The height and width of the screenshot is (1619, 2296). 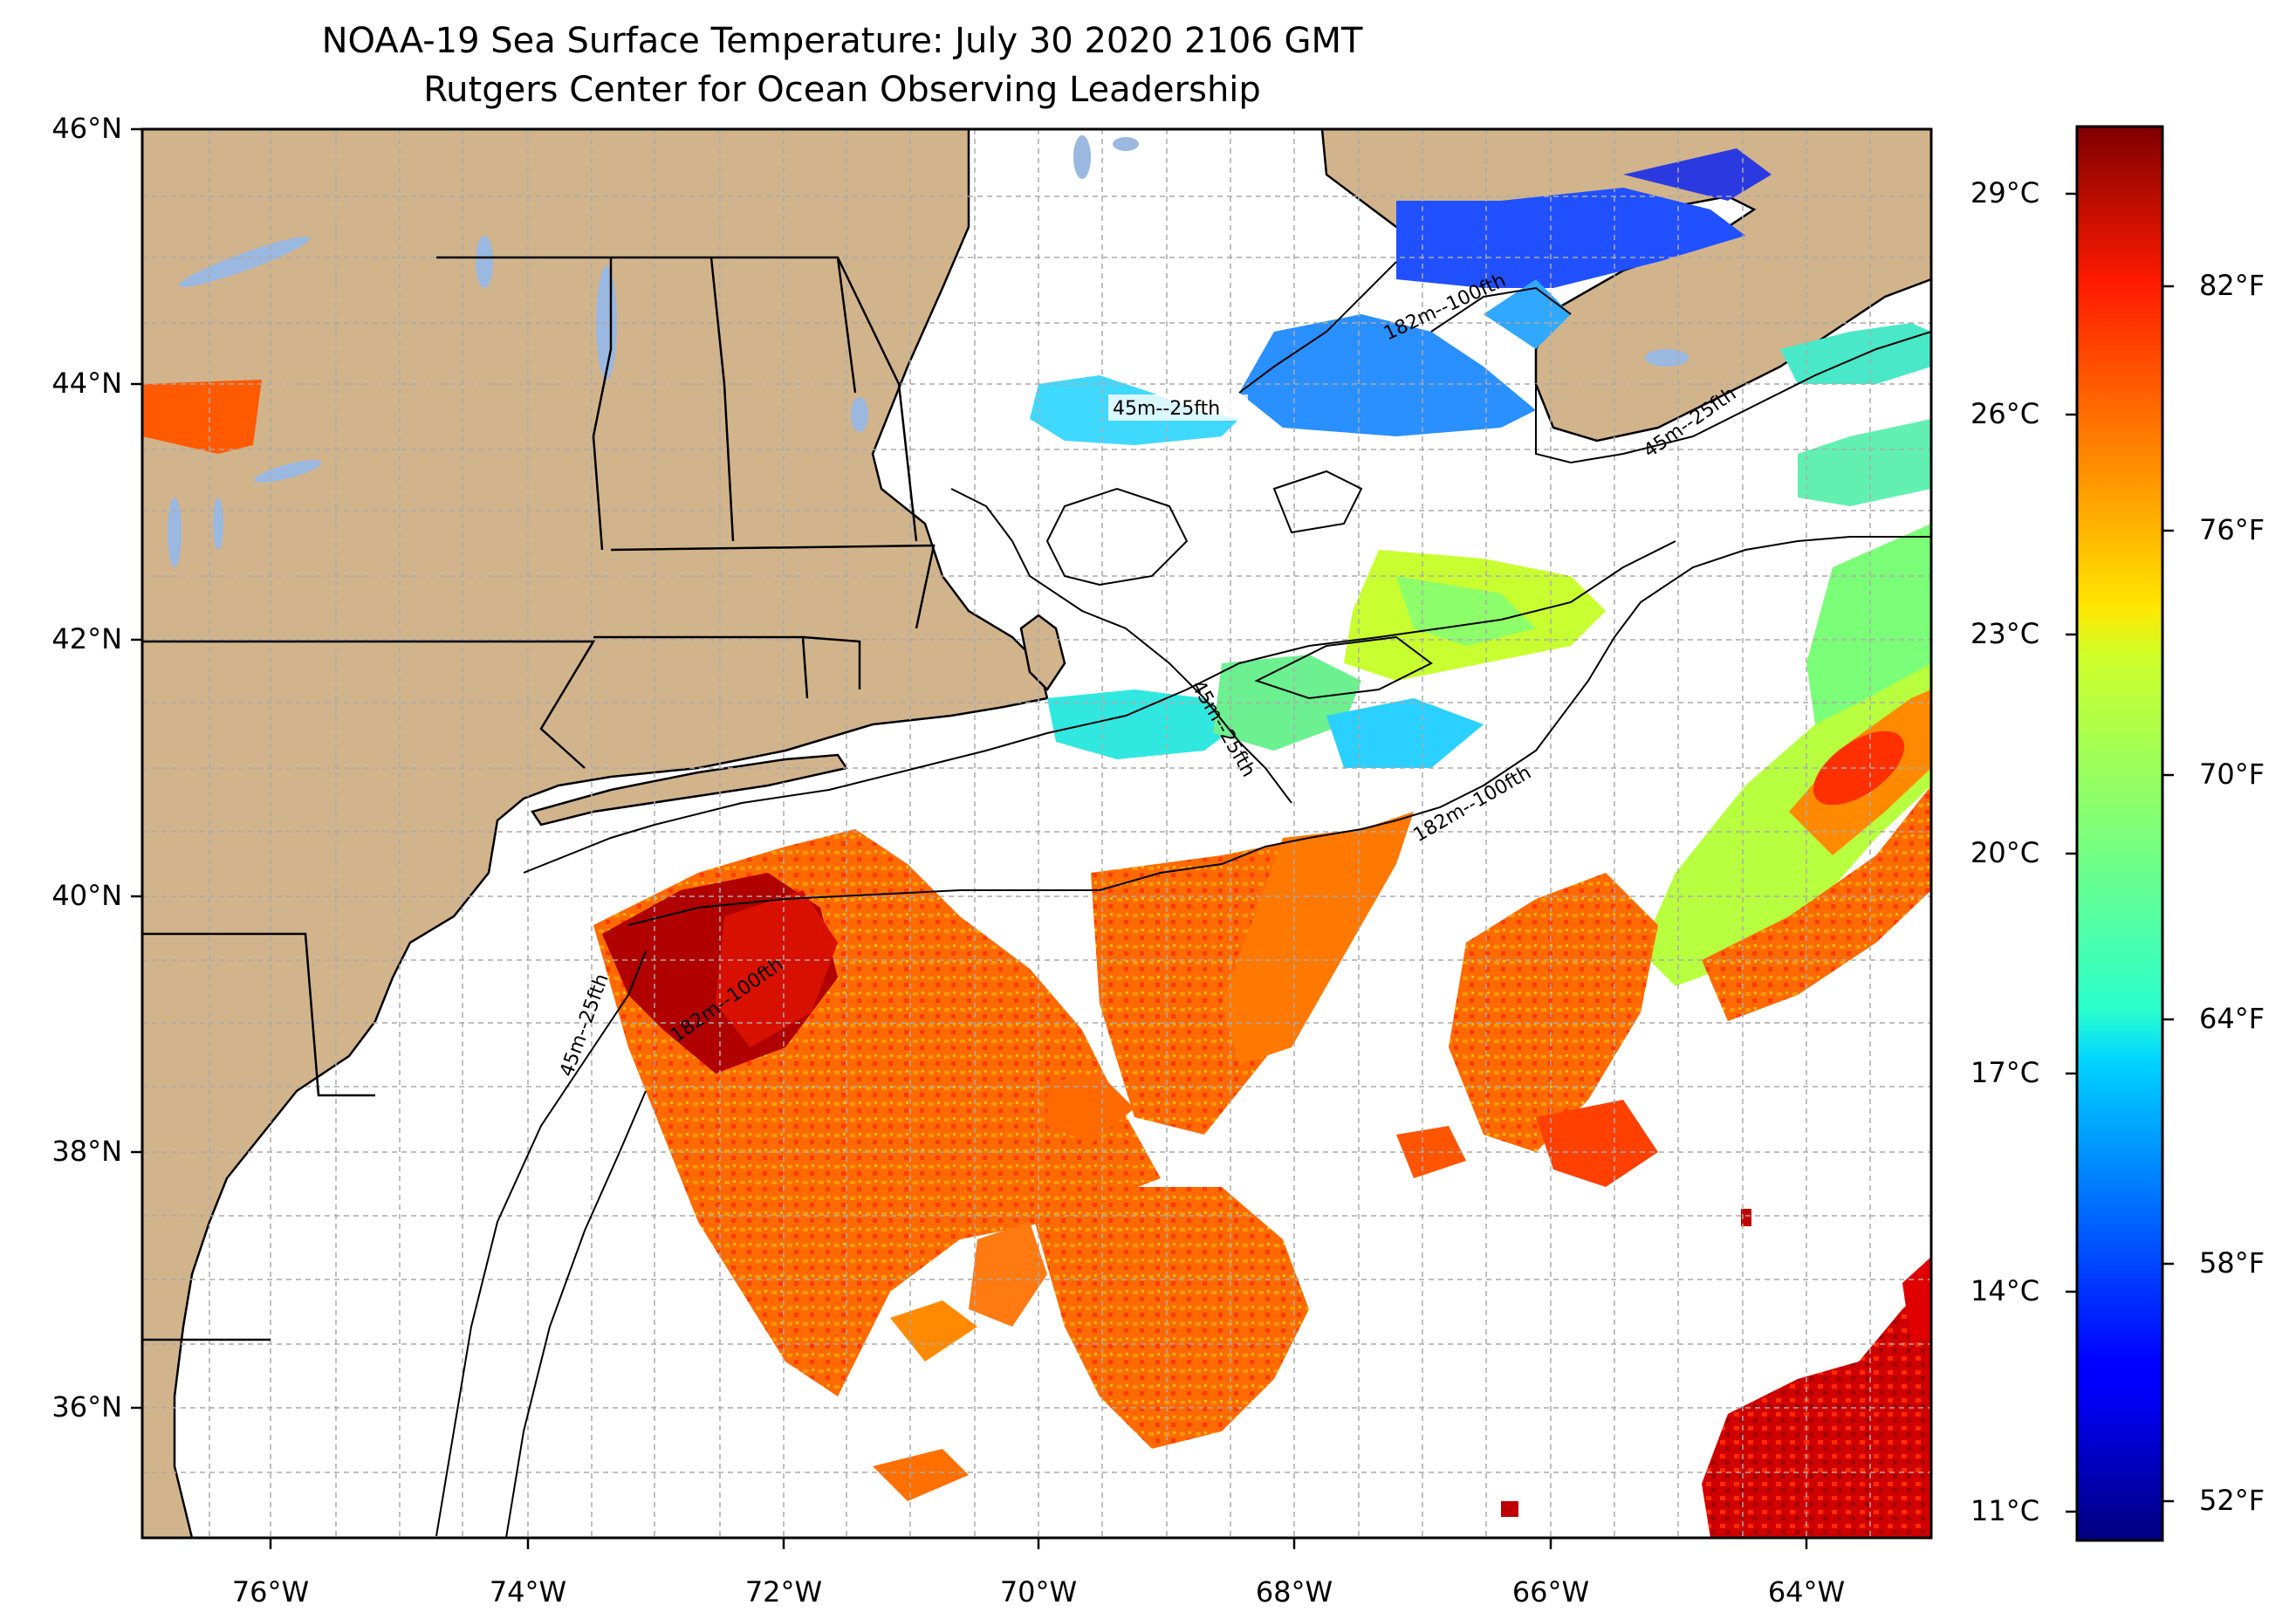 I want to click on colorbar-label-52f: 52°F, so click(x=2232, y=1500).